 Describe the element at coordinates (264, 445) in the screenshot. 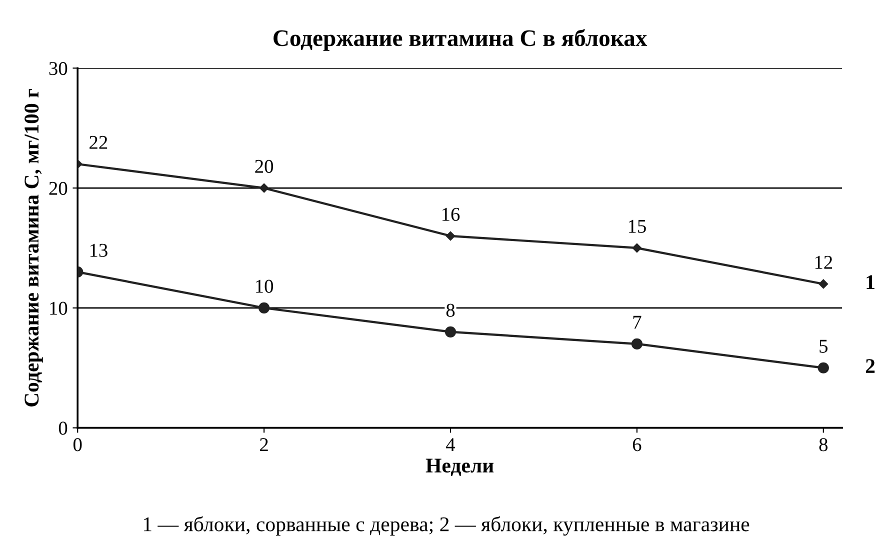

I see `x-tick-label: 2` at that location.